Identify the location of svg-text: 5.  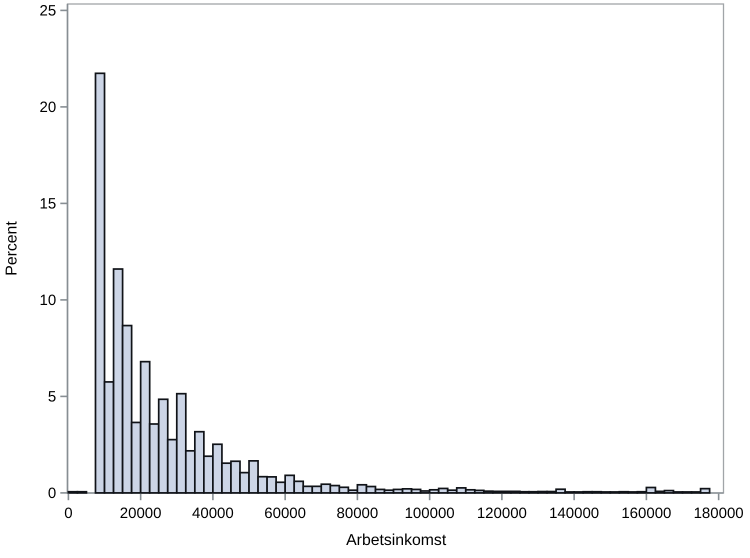
(52, 397).